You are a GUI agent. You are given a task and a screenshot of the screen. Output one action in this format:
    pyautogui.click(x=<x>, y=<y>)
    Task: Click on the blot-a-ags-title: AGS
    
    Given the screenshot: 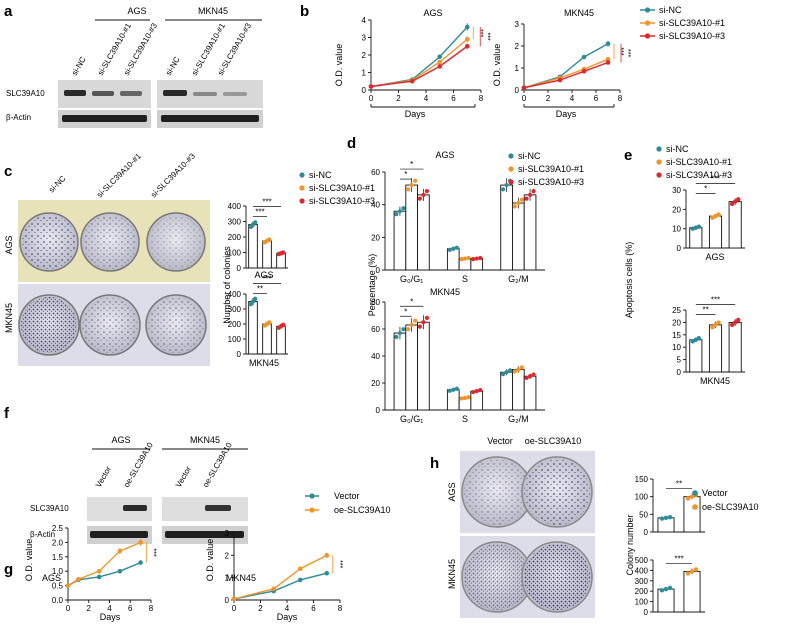 What is the action you would take?
    pyautogui.click(x=136, y=11)
    